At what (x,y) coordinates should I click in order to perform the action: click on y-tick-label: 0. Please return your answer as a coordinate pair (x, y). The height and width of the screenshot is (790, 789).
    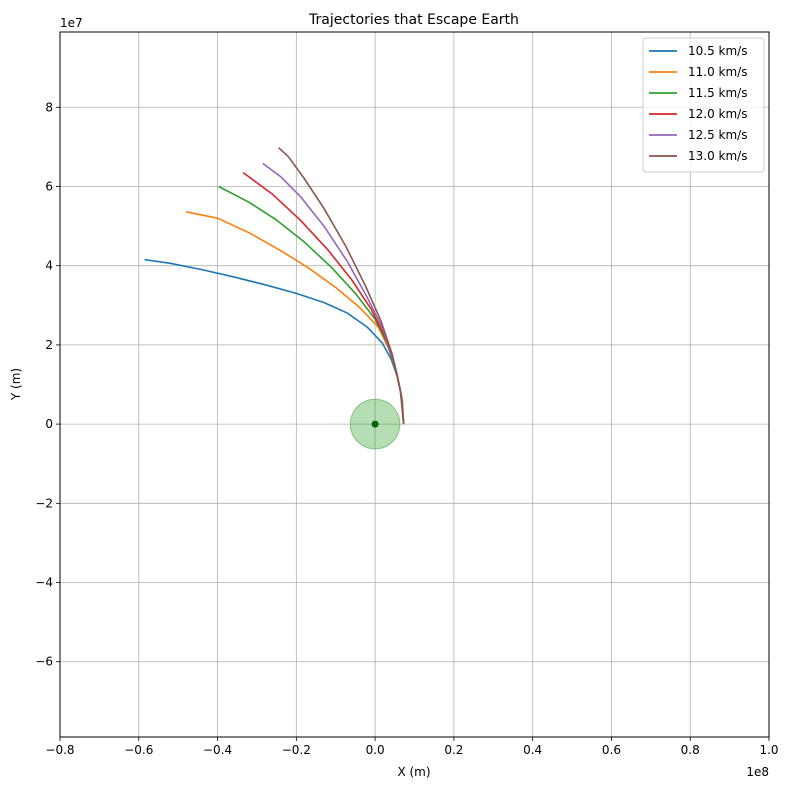
    Looking at the image, I should click on (49, 424).